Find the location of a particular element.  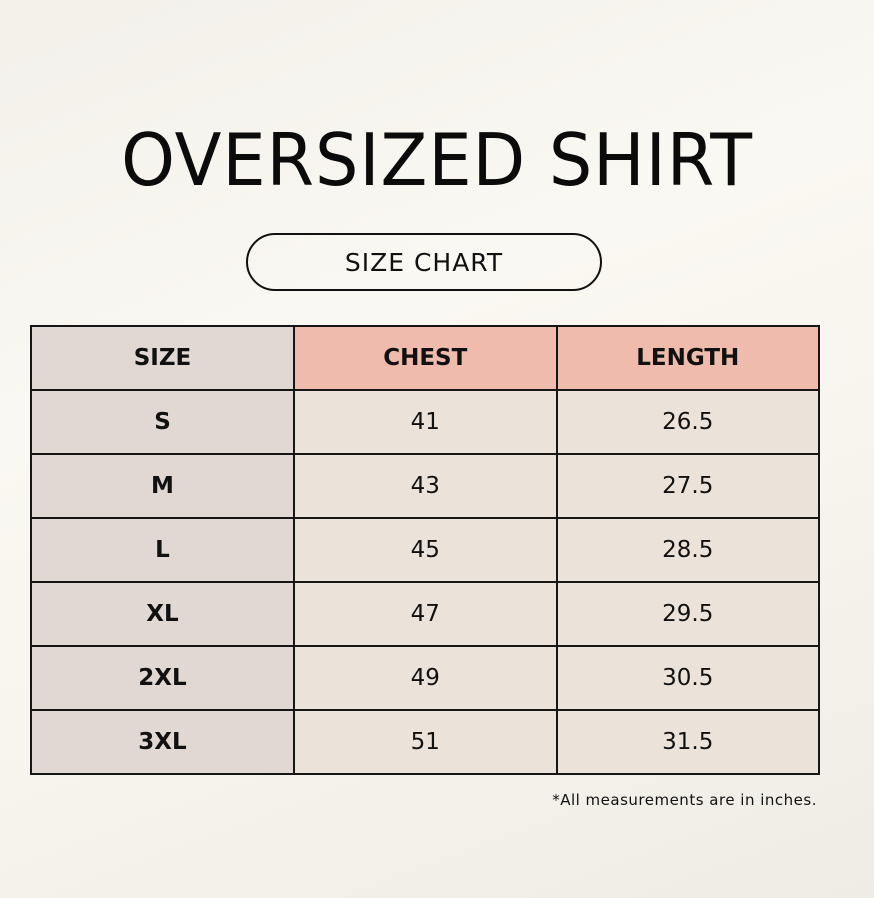

header-length: LENGTH is located at coordinates (687, 358).